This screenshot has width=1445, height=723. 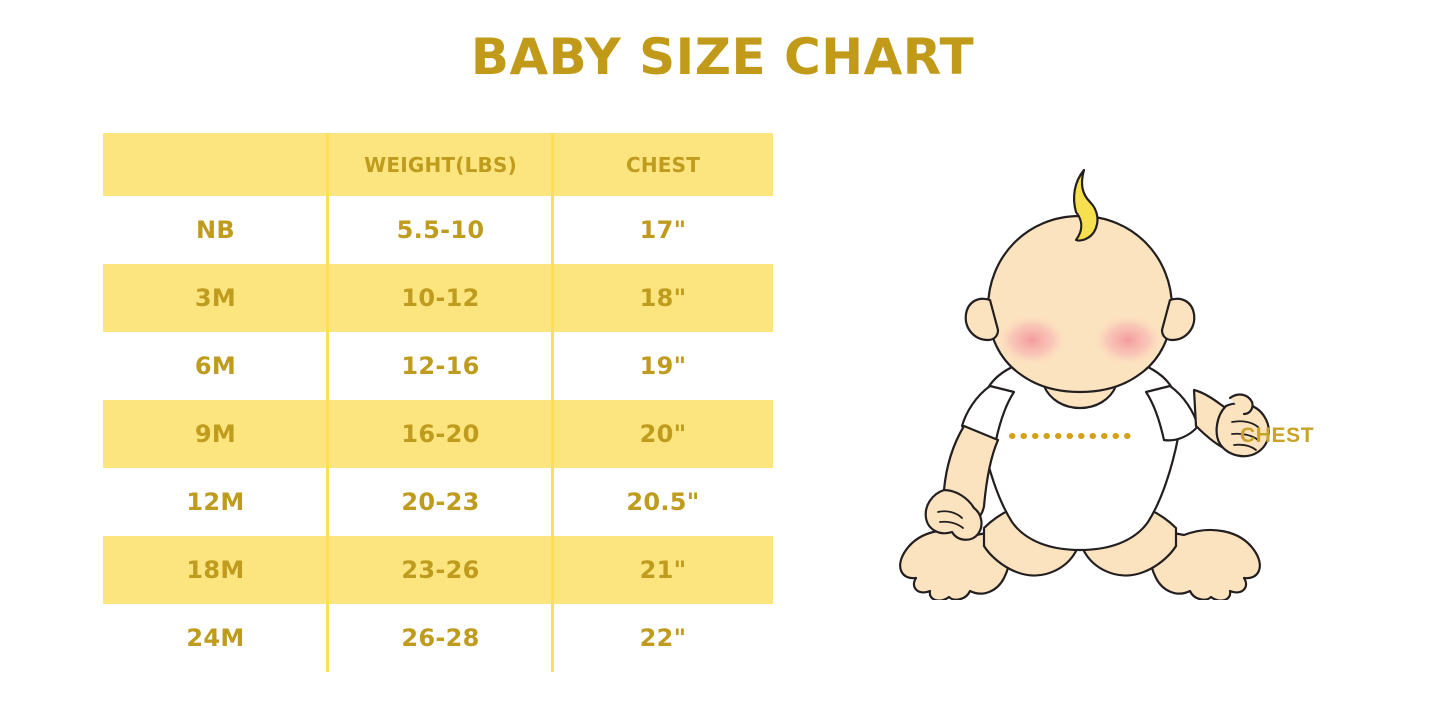 What do you see at coordinates (663, 638) in the screenshot?
I see `cell-chest: 22"` at bounding box center [663, 638].